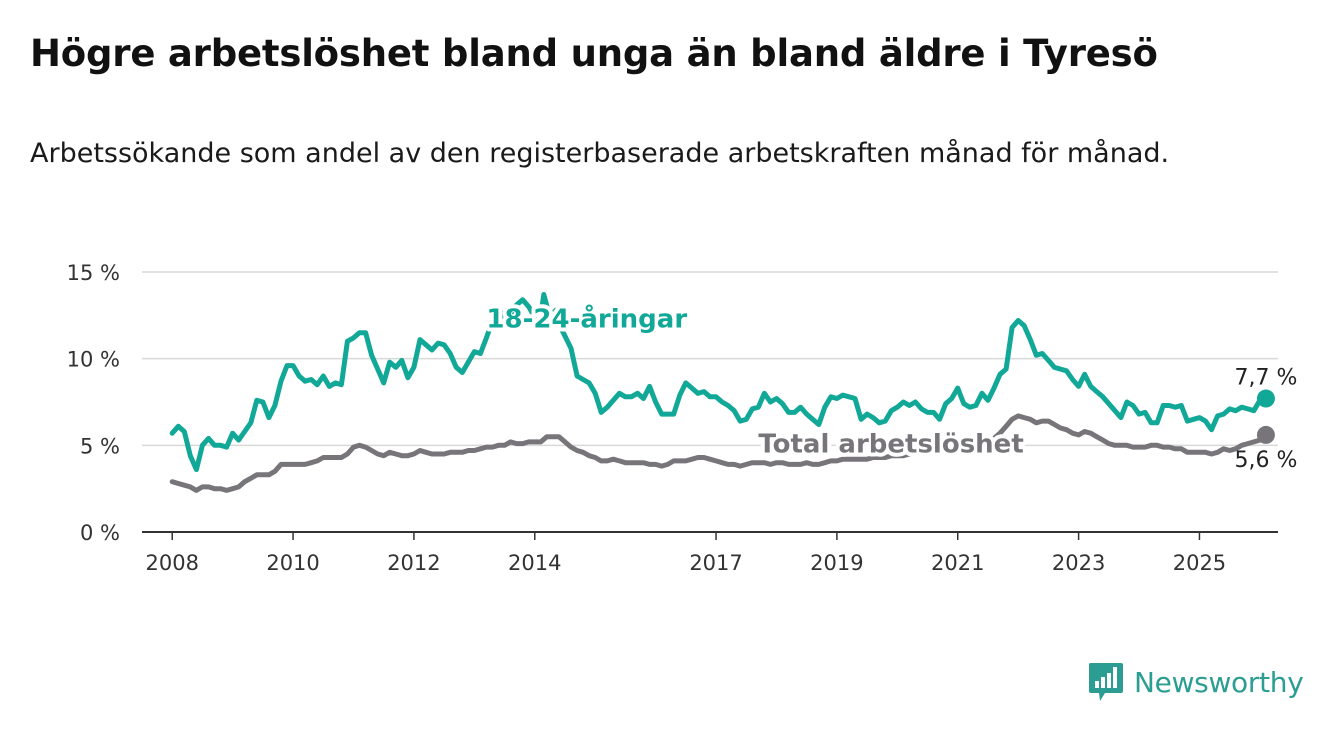 This screenshot has width=1340, height=734. I want to click on x-tick-label: 2014, so click(534, 563).